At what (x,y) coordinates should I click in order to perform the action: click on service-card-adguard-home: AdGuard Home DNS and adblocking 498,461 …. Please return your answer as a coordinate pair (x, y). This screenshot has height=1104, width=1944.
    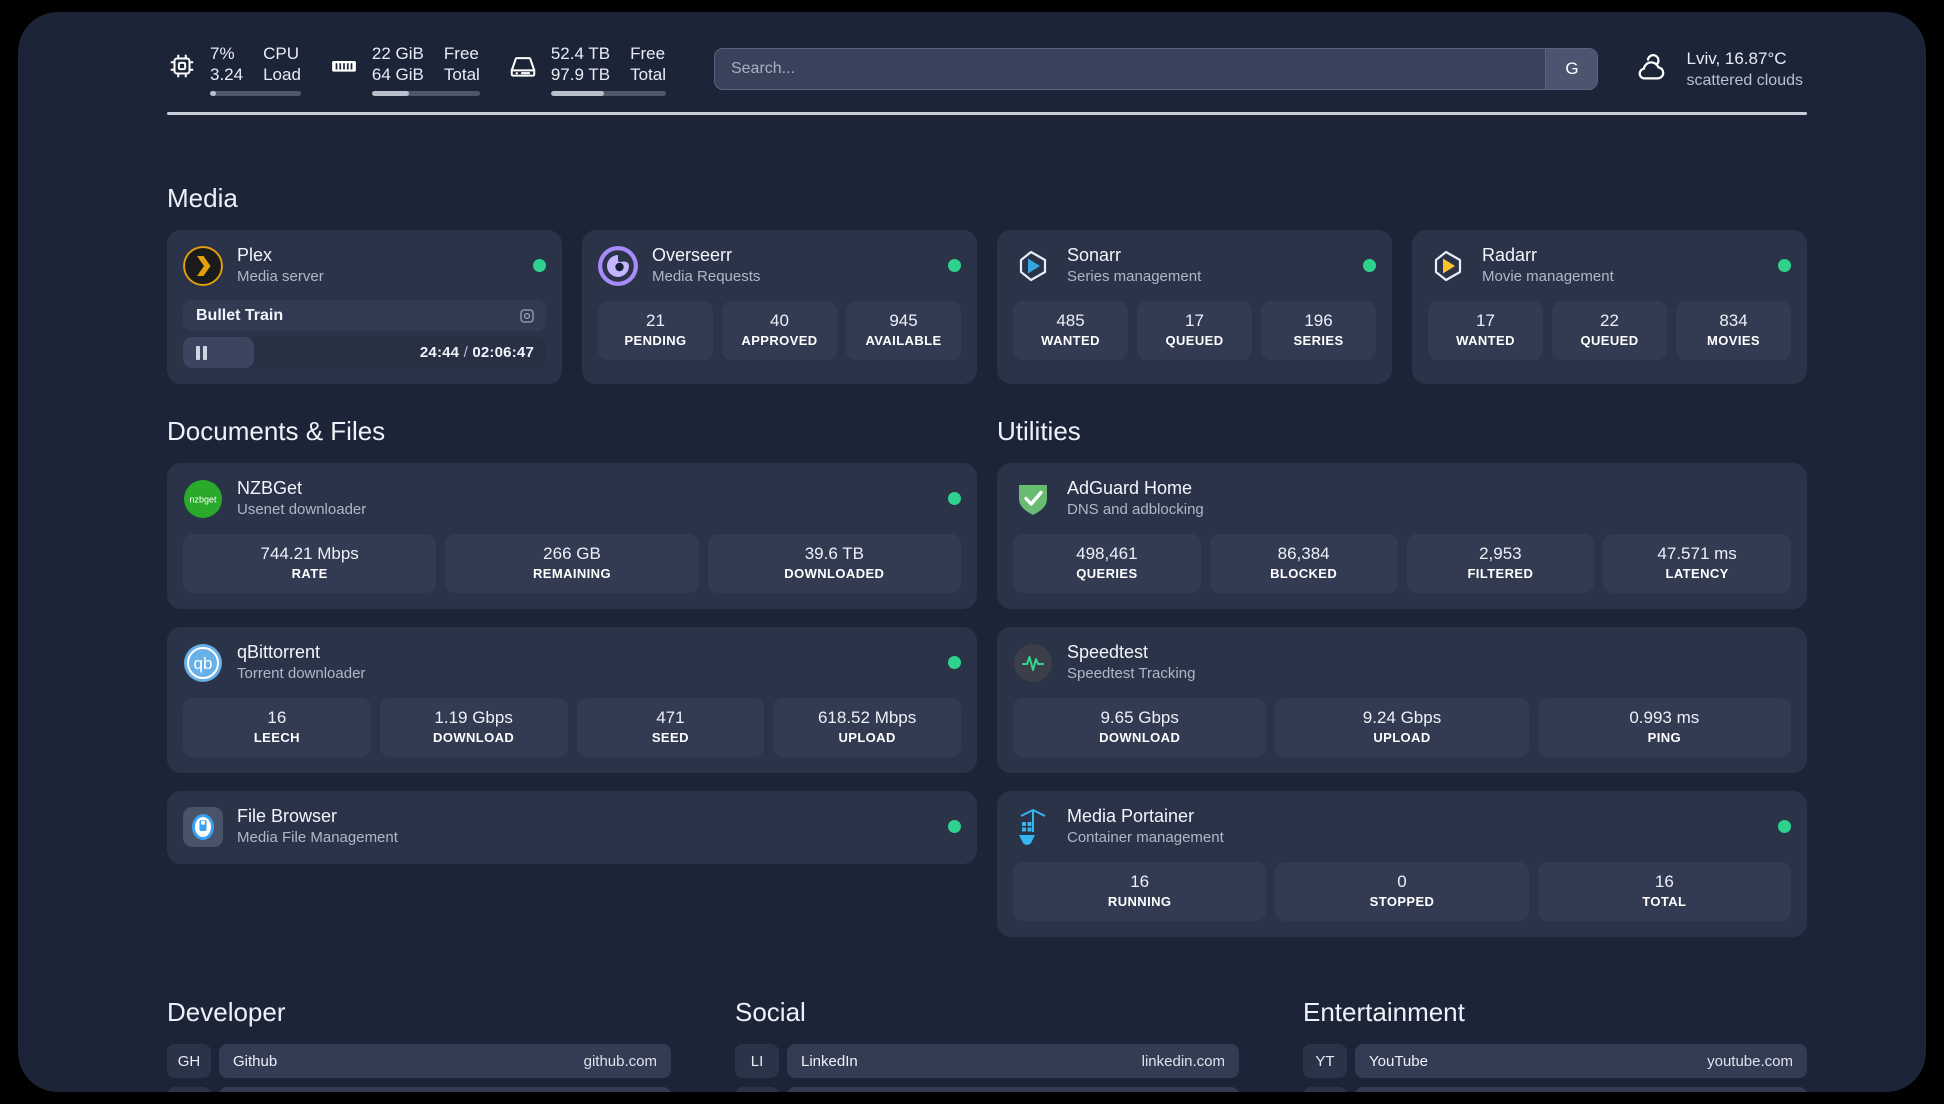
    Looking at the image, I should click on (1402, 536).